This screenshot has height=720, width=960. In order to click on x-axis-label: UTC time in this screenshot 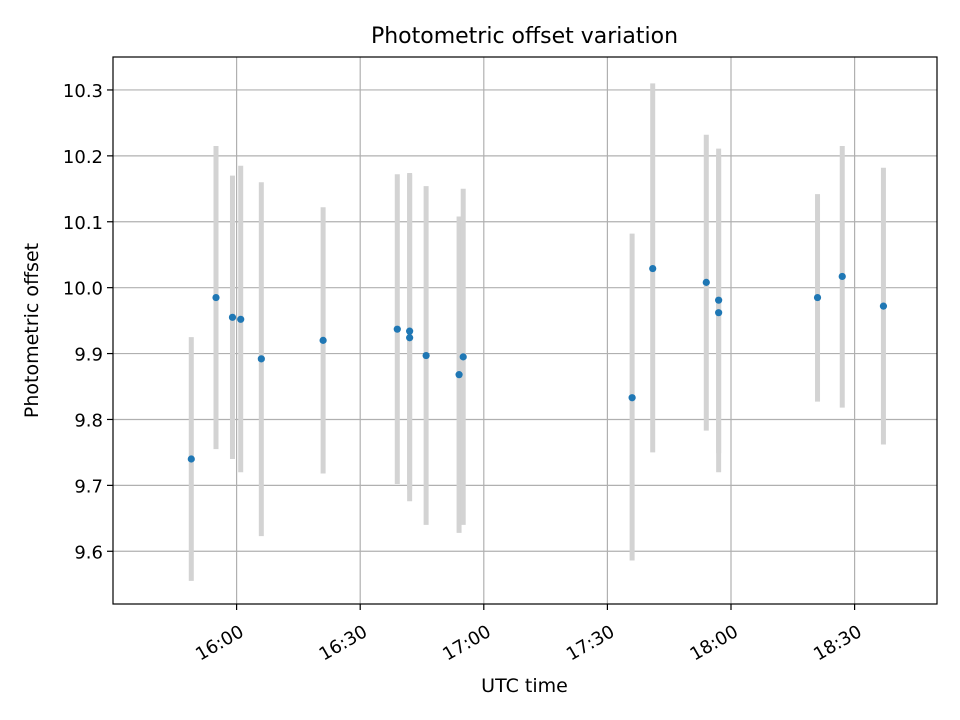, I will do `click(524, 686)`.